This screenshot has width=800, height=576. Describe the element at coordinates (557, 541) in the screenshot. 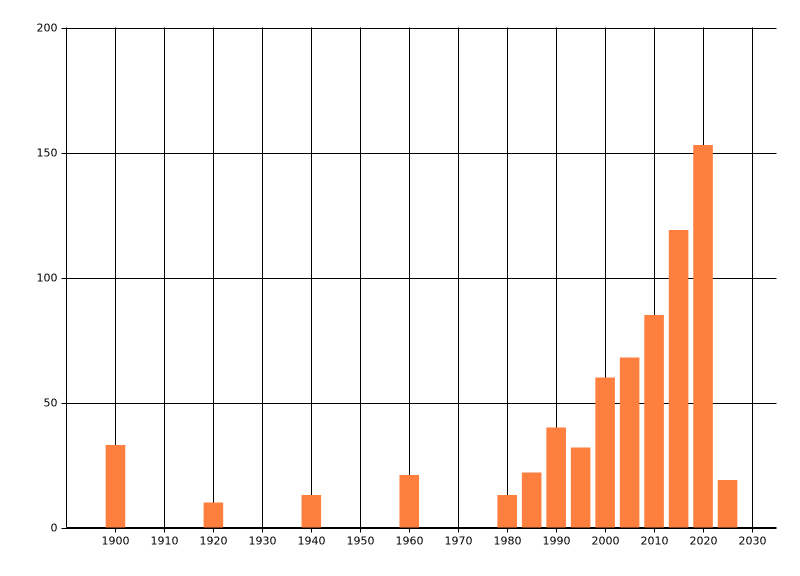

I see `x-tick-label: 1990` at that location.